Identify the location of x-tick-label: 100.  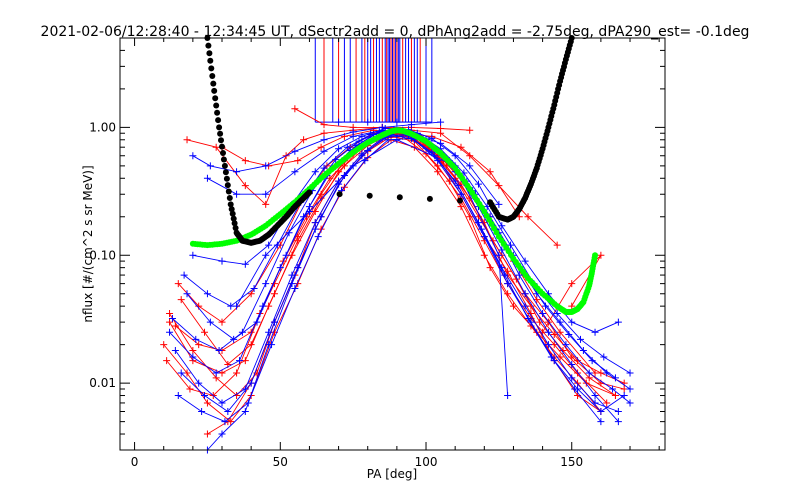
(426, 462).